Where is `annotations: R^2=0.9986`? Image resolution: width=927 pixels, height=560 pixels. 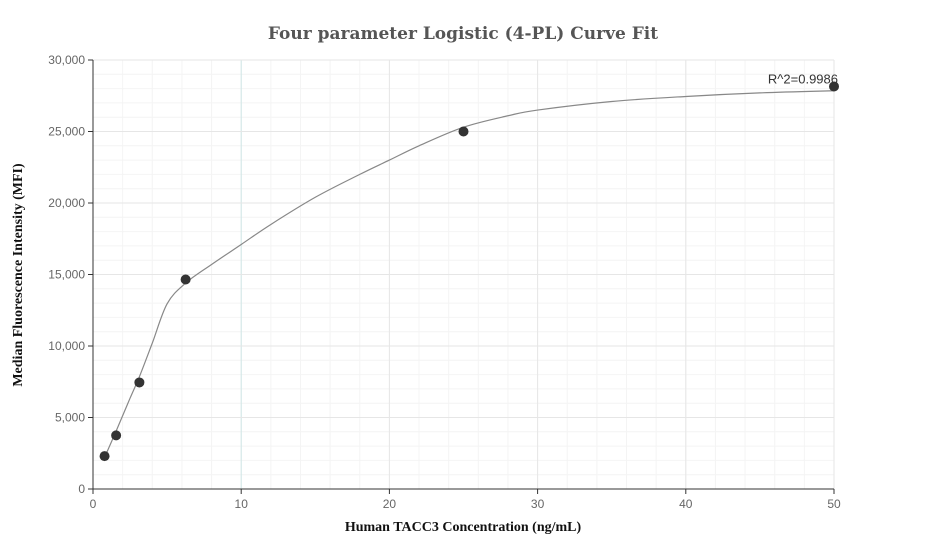 annotations: R^2=0.9986 is located at coordinates (803, 78).